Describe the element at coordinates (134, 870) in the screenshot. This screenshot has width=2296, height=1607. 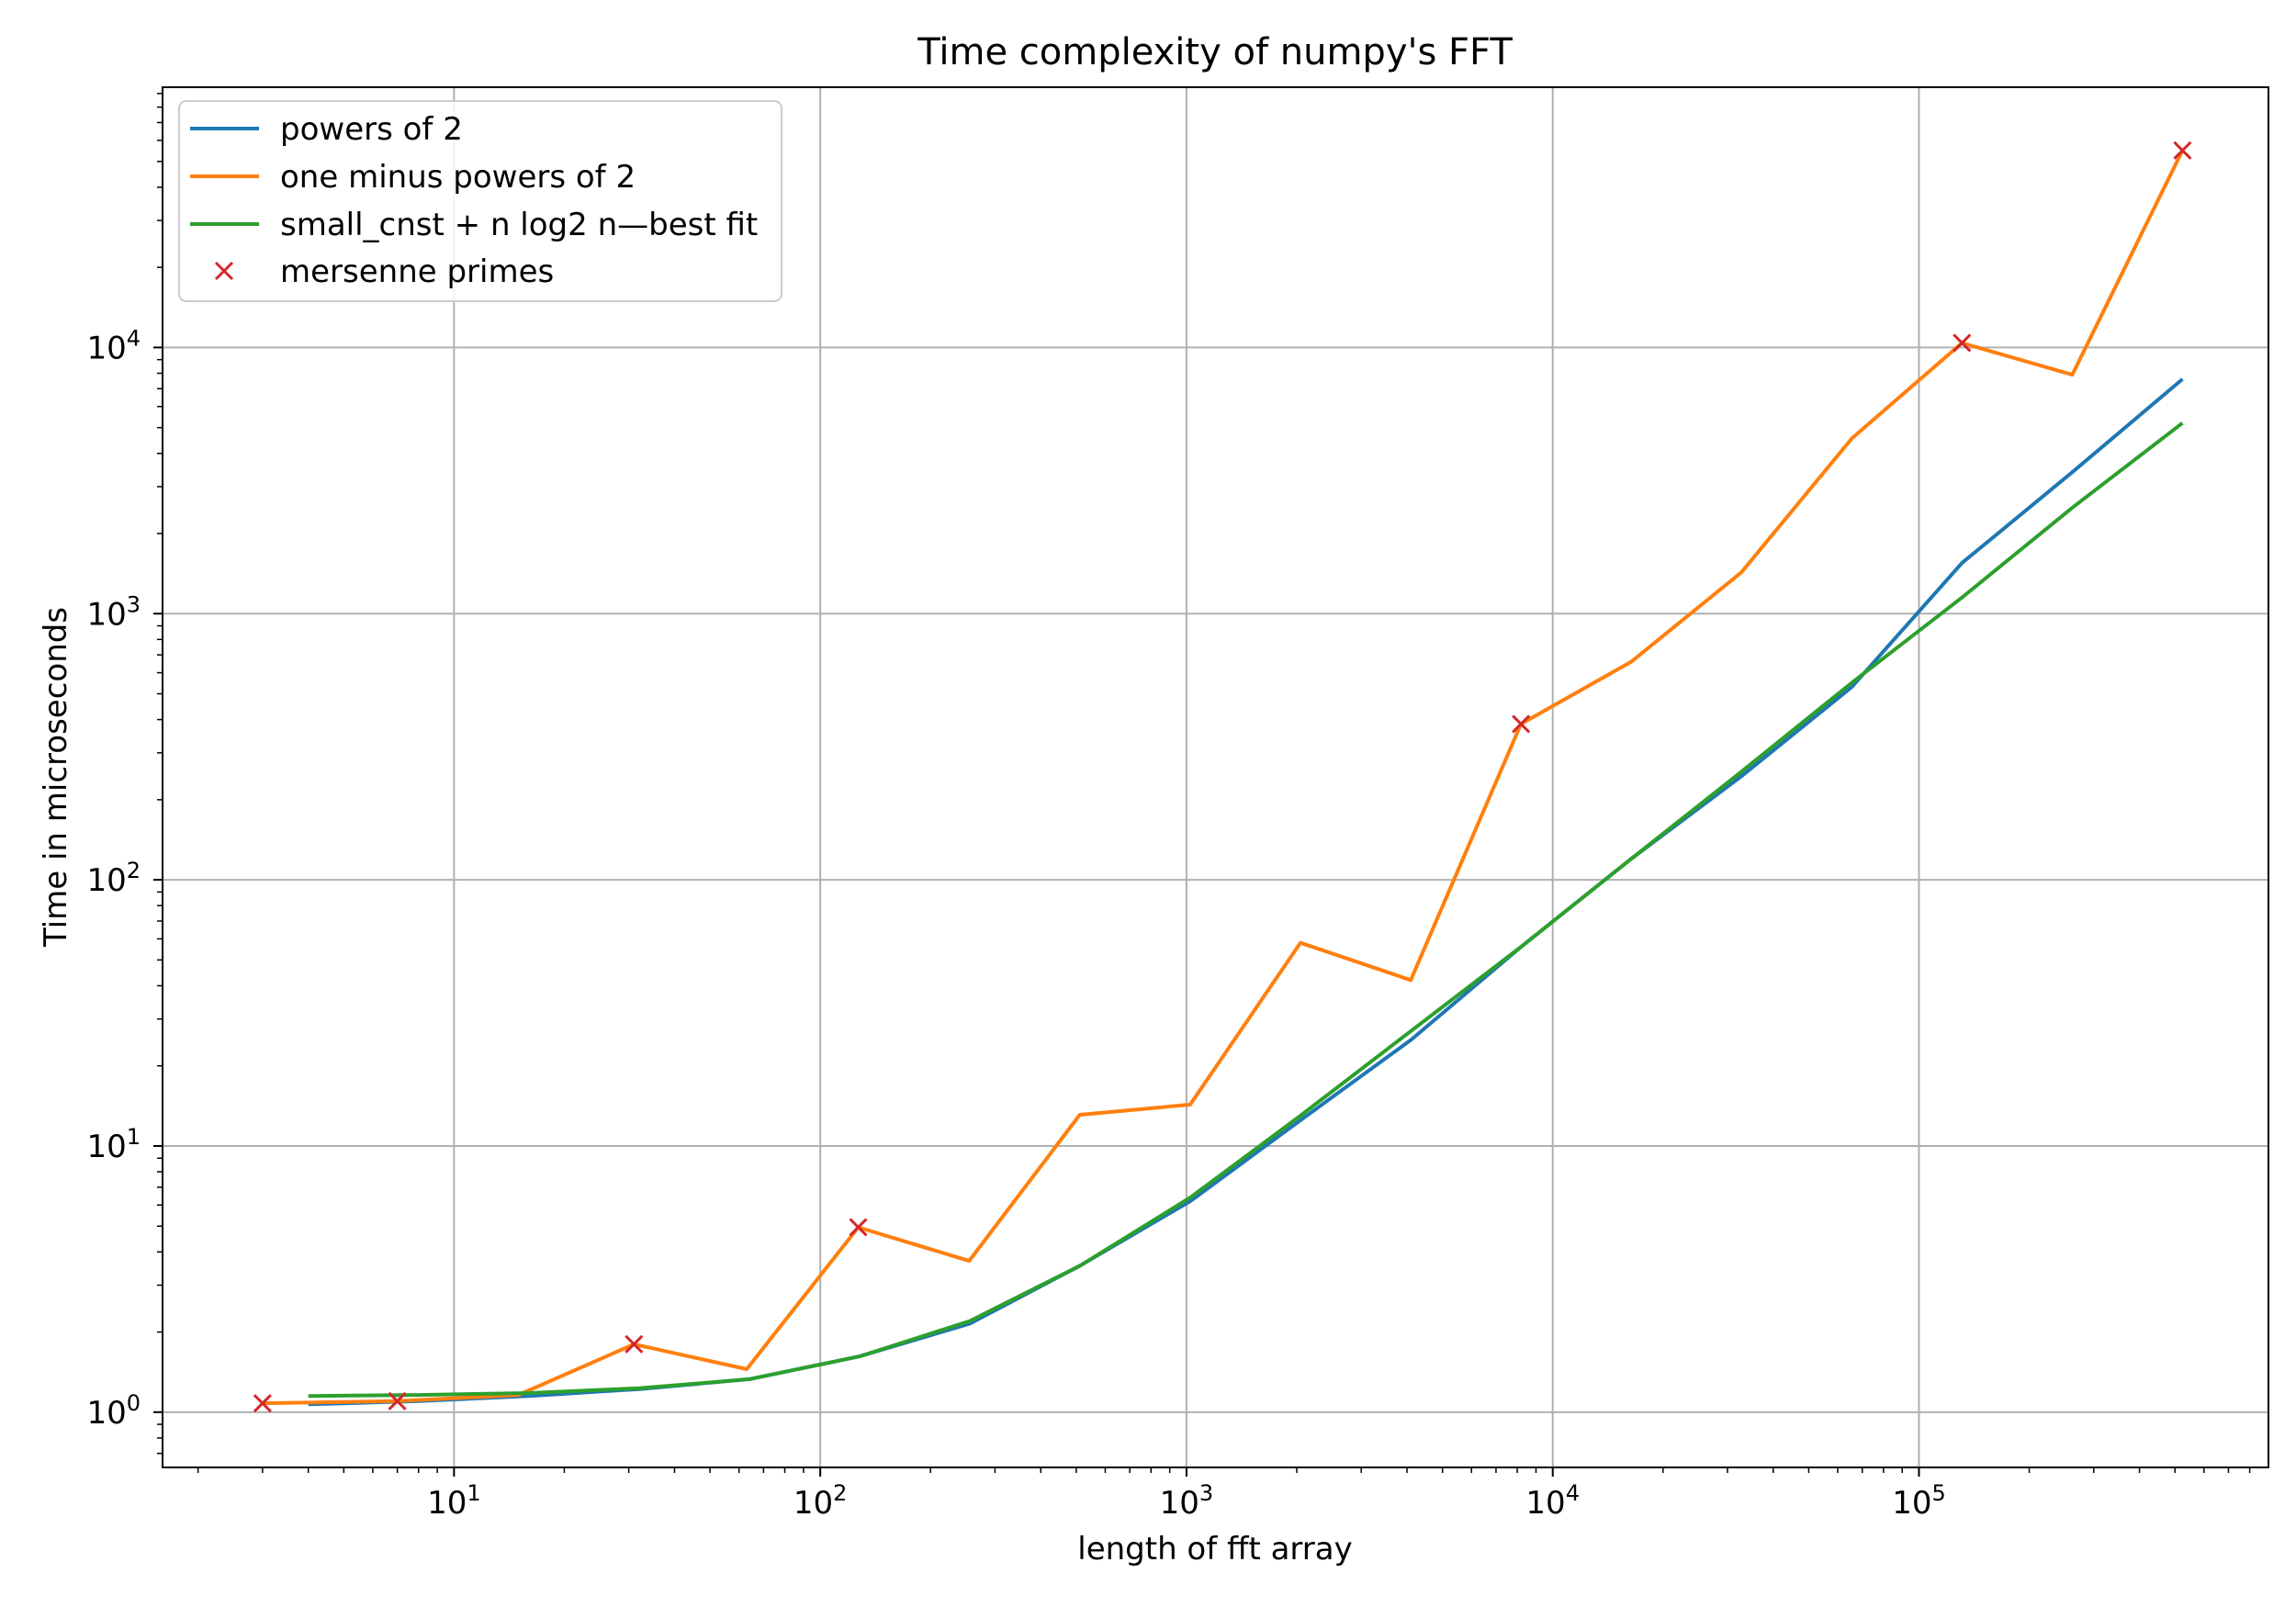
I see `y-tick-label-exponent: 2` at that location.